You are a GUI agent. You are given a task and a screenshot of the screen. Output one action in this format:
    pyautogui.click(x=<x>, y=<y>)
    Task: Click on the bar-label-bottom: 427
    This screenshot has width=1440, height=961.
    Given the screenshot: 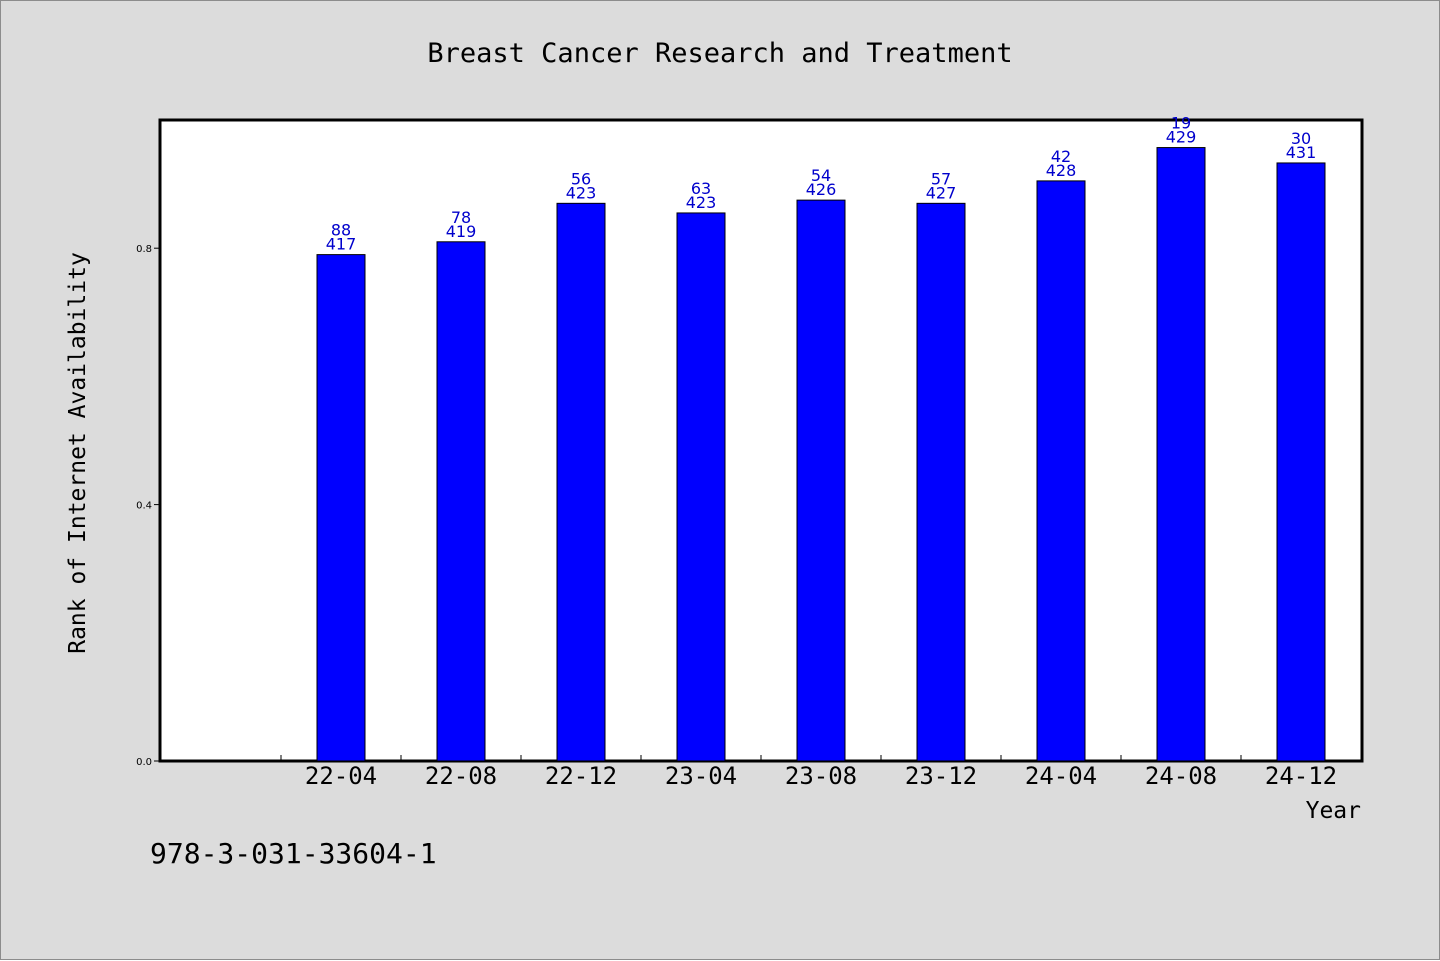 What is the action you would take?
    pyautogui.click(x=941, y=192)
    